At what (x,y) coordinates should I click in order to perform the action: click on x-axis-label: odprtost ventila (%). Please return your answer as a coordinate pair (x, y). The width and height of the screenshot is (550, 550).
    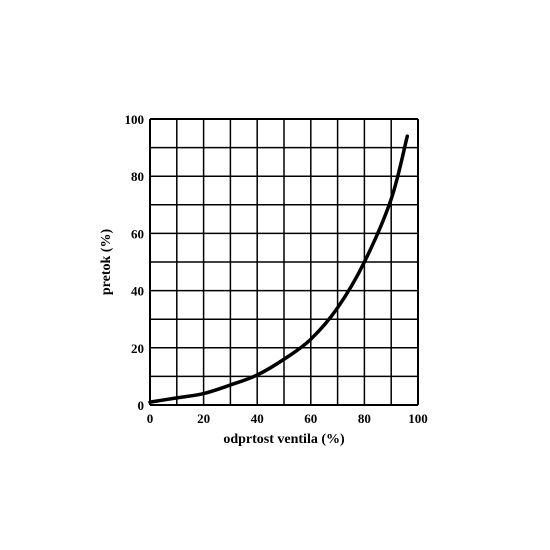
    Looking at the image, I should click on (284, 439).